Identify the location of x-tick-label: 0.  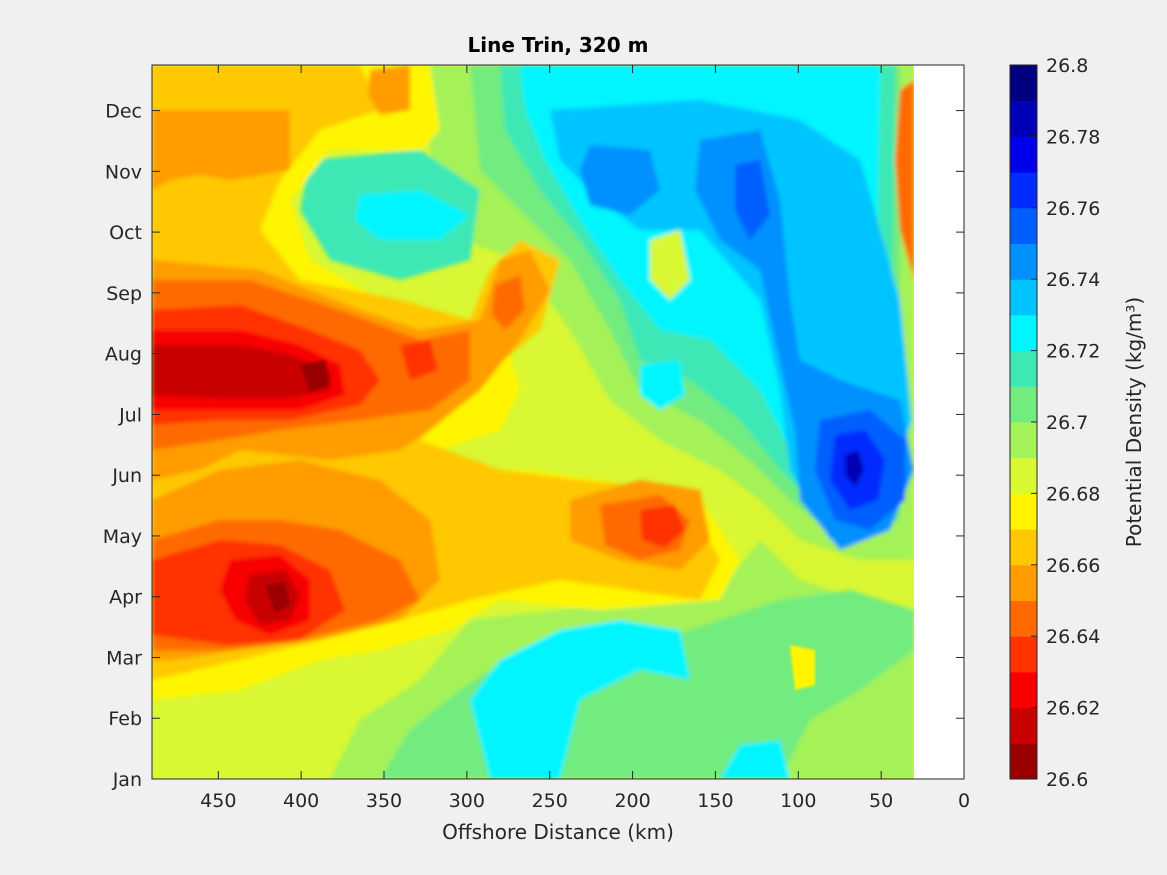
(964, 801).